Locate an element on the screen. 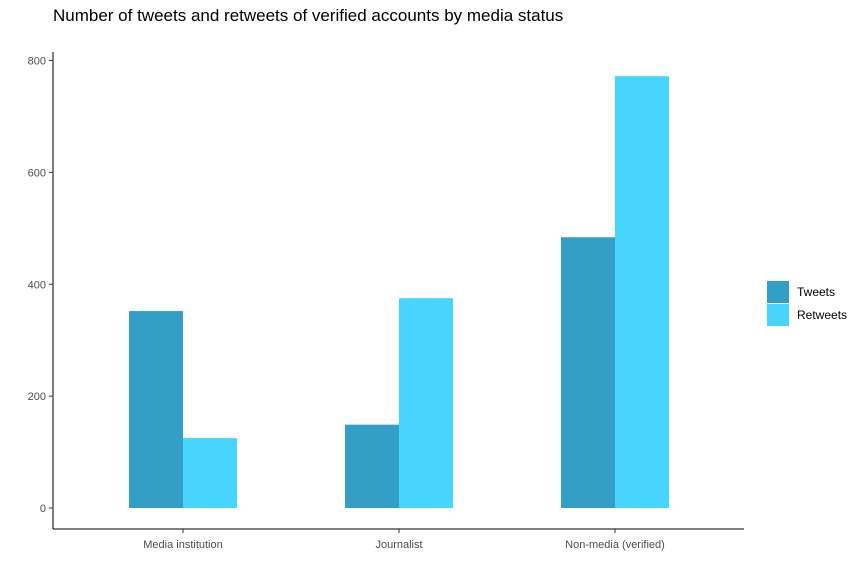  y-tick-label: 800 is located at coordinates (37, 62).